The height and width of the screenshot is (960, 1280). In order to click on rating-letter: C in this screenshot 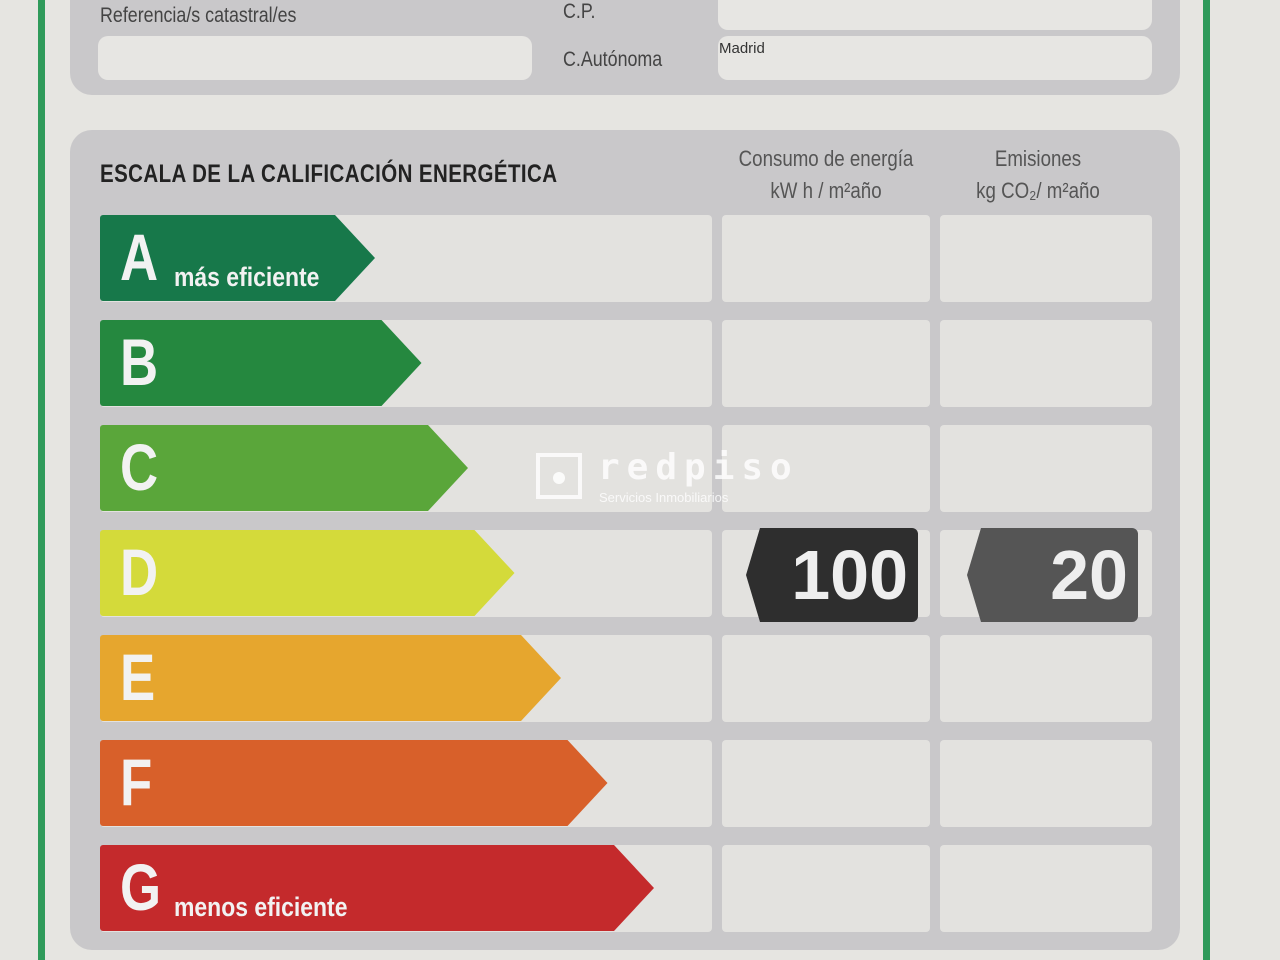, I will do `click(139, 467)`.